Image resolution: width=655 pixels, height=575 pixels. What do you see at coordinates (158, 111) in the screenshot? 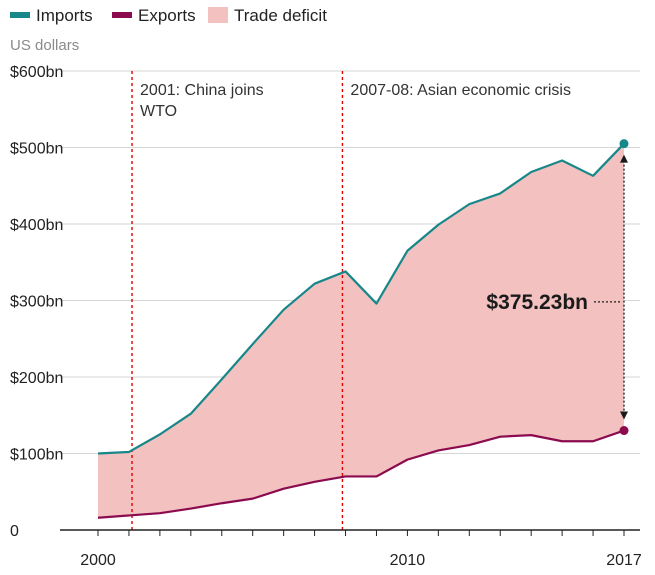
I see `annotation-text: WTO` at bounding box center [158, 111].